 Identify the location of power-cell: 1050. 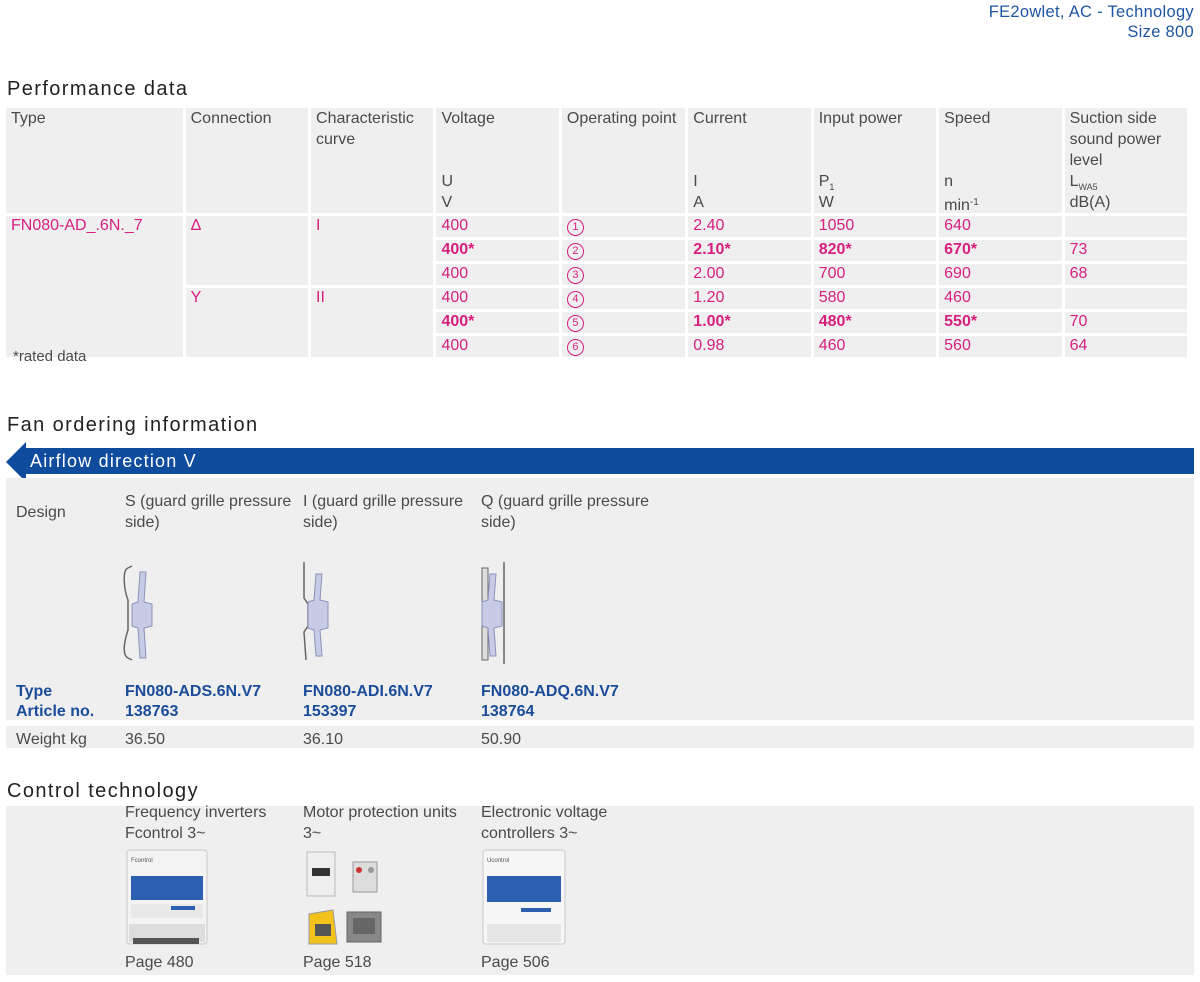
(875, 226).